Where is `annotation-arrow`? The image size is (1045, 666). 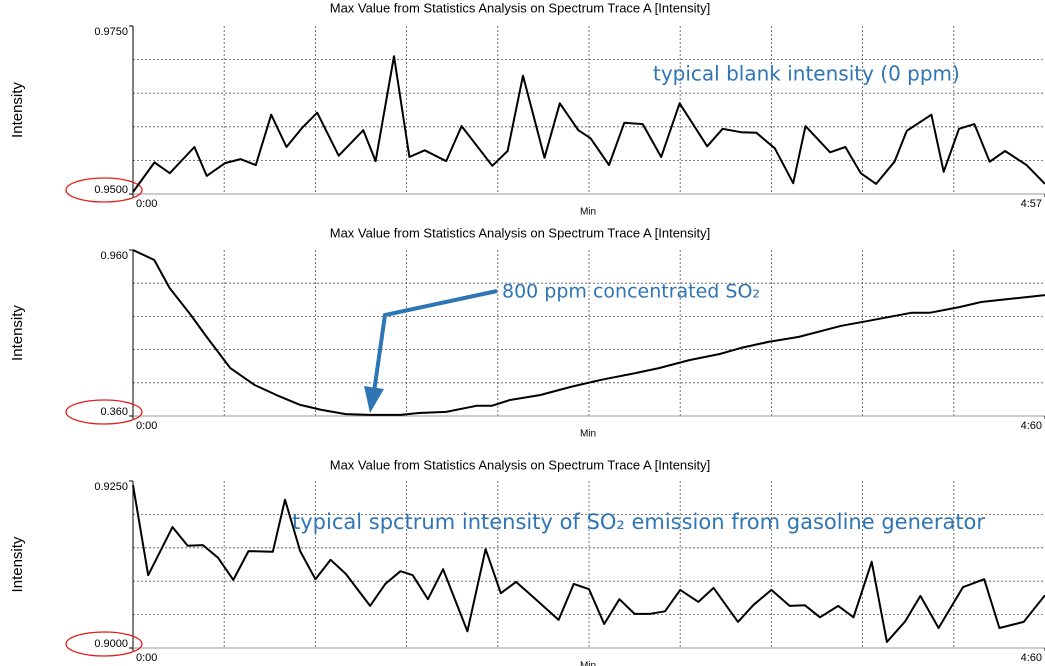 annotation-arrow is located at coordinates (435, 341).